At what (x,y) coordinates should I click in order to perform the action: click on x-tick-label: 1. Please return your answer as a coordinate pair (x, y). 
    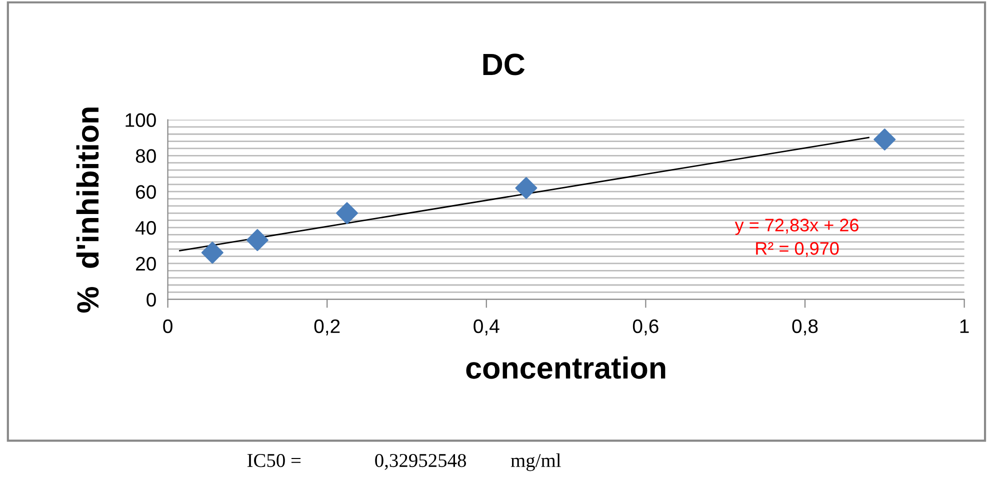
    Looking at the image, I should click on (964, 326).